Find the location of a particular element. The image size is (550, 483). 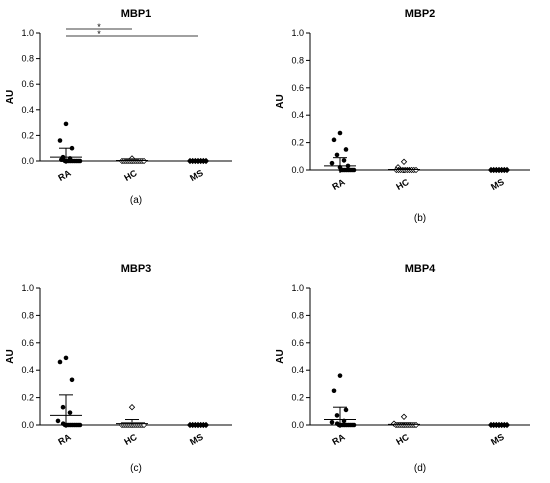

panel-label: (d) is located at coordinates (420, 468).